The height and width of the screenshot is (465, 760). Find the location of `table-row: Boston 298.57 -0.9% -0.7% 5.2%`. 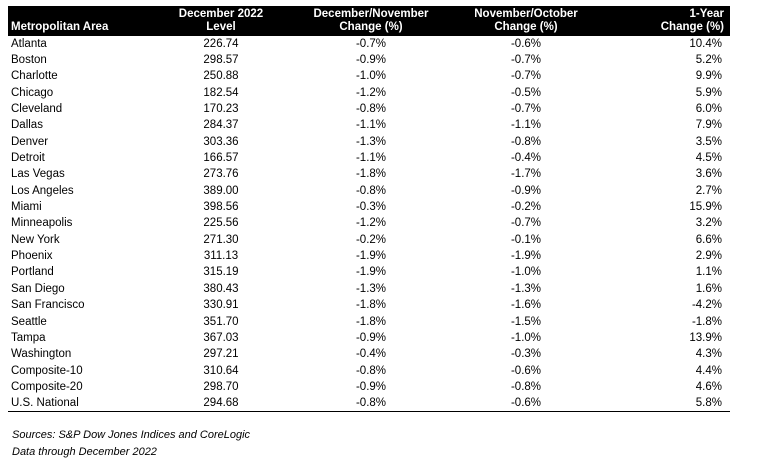

table-row: Boston 298.57 -0.9% -0.7% 5.2% is located at coordinates (369, 60).